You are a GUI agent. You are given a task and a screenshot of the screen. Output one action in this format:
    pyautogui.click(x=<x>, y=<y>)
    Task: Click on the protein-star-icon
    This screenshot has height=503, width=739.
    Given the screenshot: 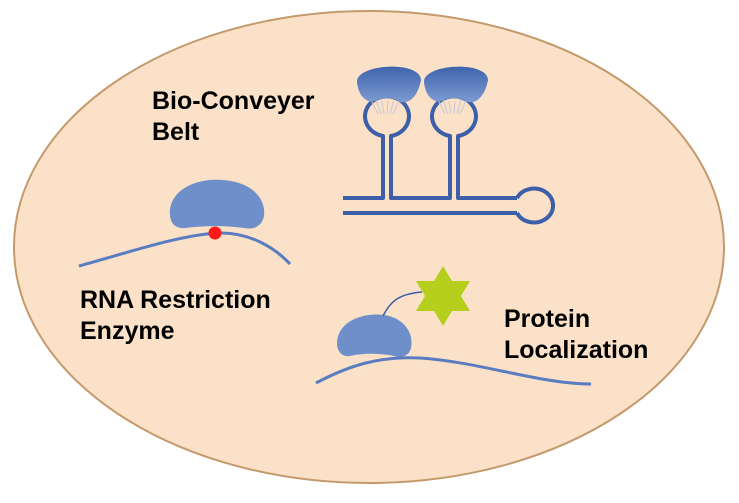 What is the action you would take?
    pyautogui.click(x=443, y=296)
    